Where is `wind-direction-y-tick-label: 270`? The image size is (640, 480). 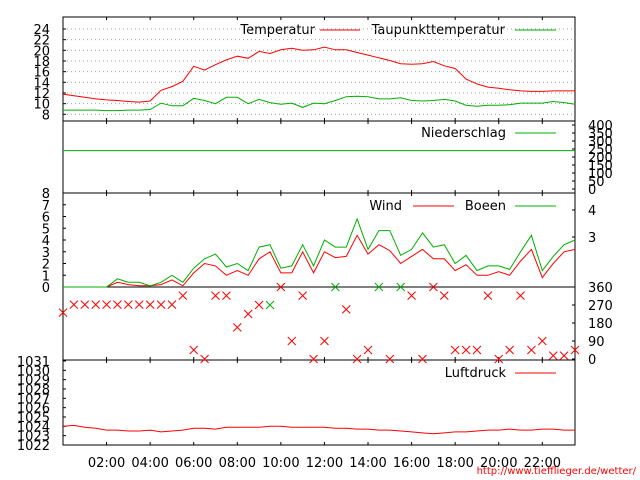
wind-direction-y-tick-label: 270 is located at coordinates (600, 306).